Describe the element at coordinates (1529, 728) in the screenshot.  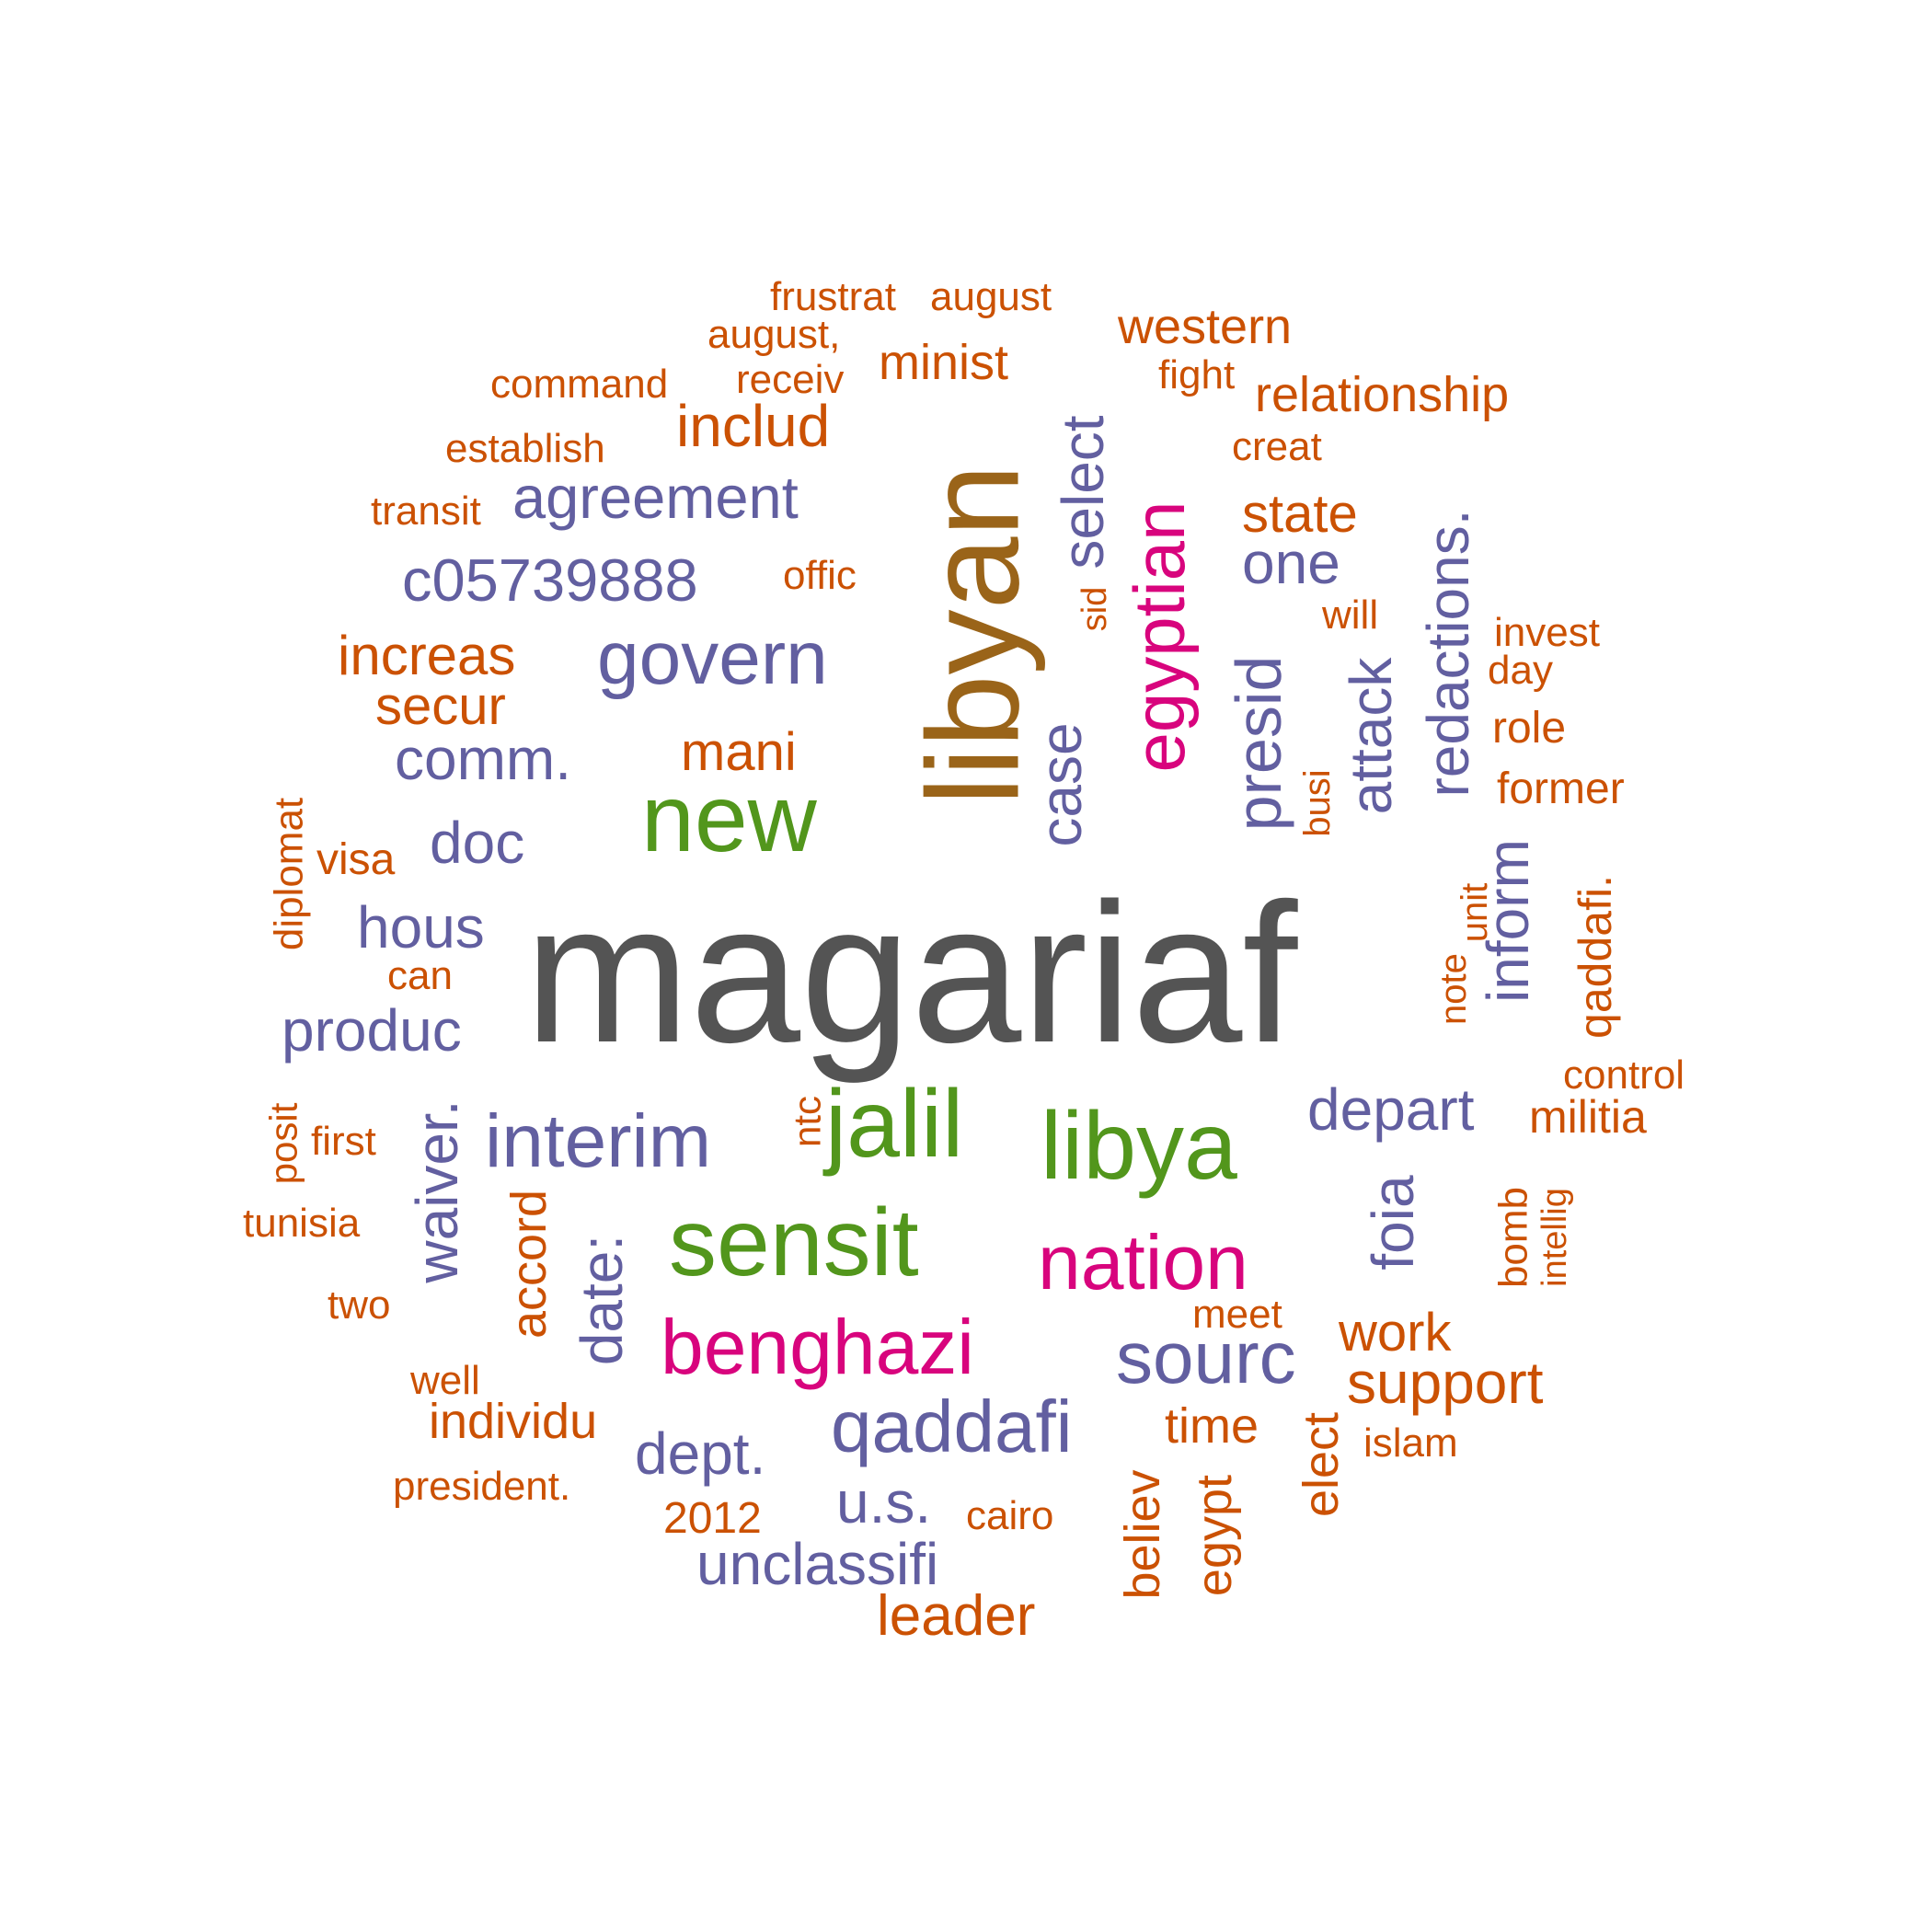
I see `word-role: role` at that location.